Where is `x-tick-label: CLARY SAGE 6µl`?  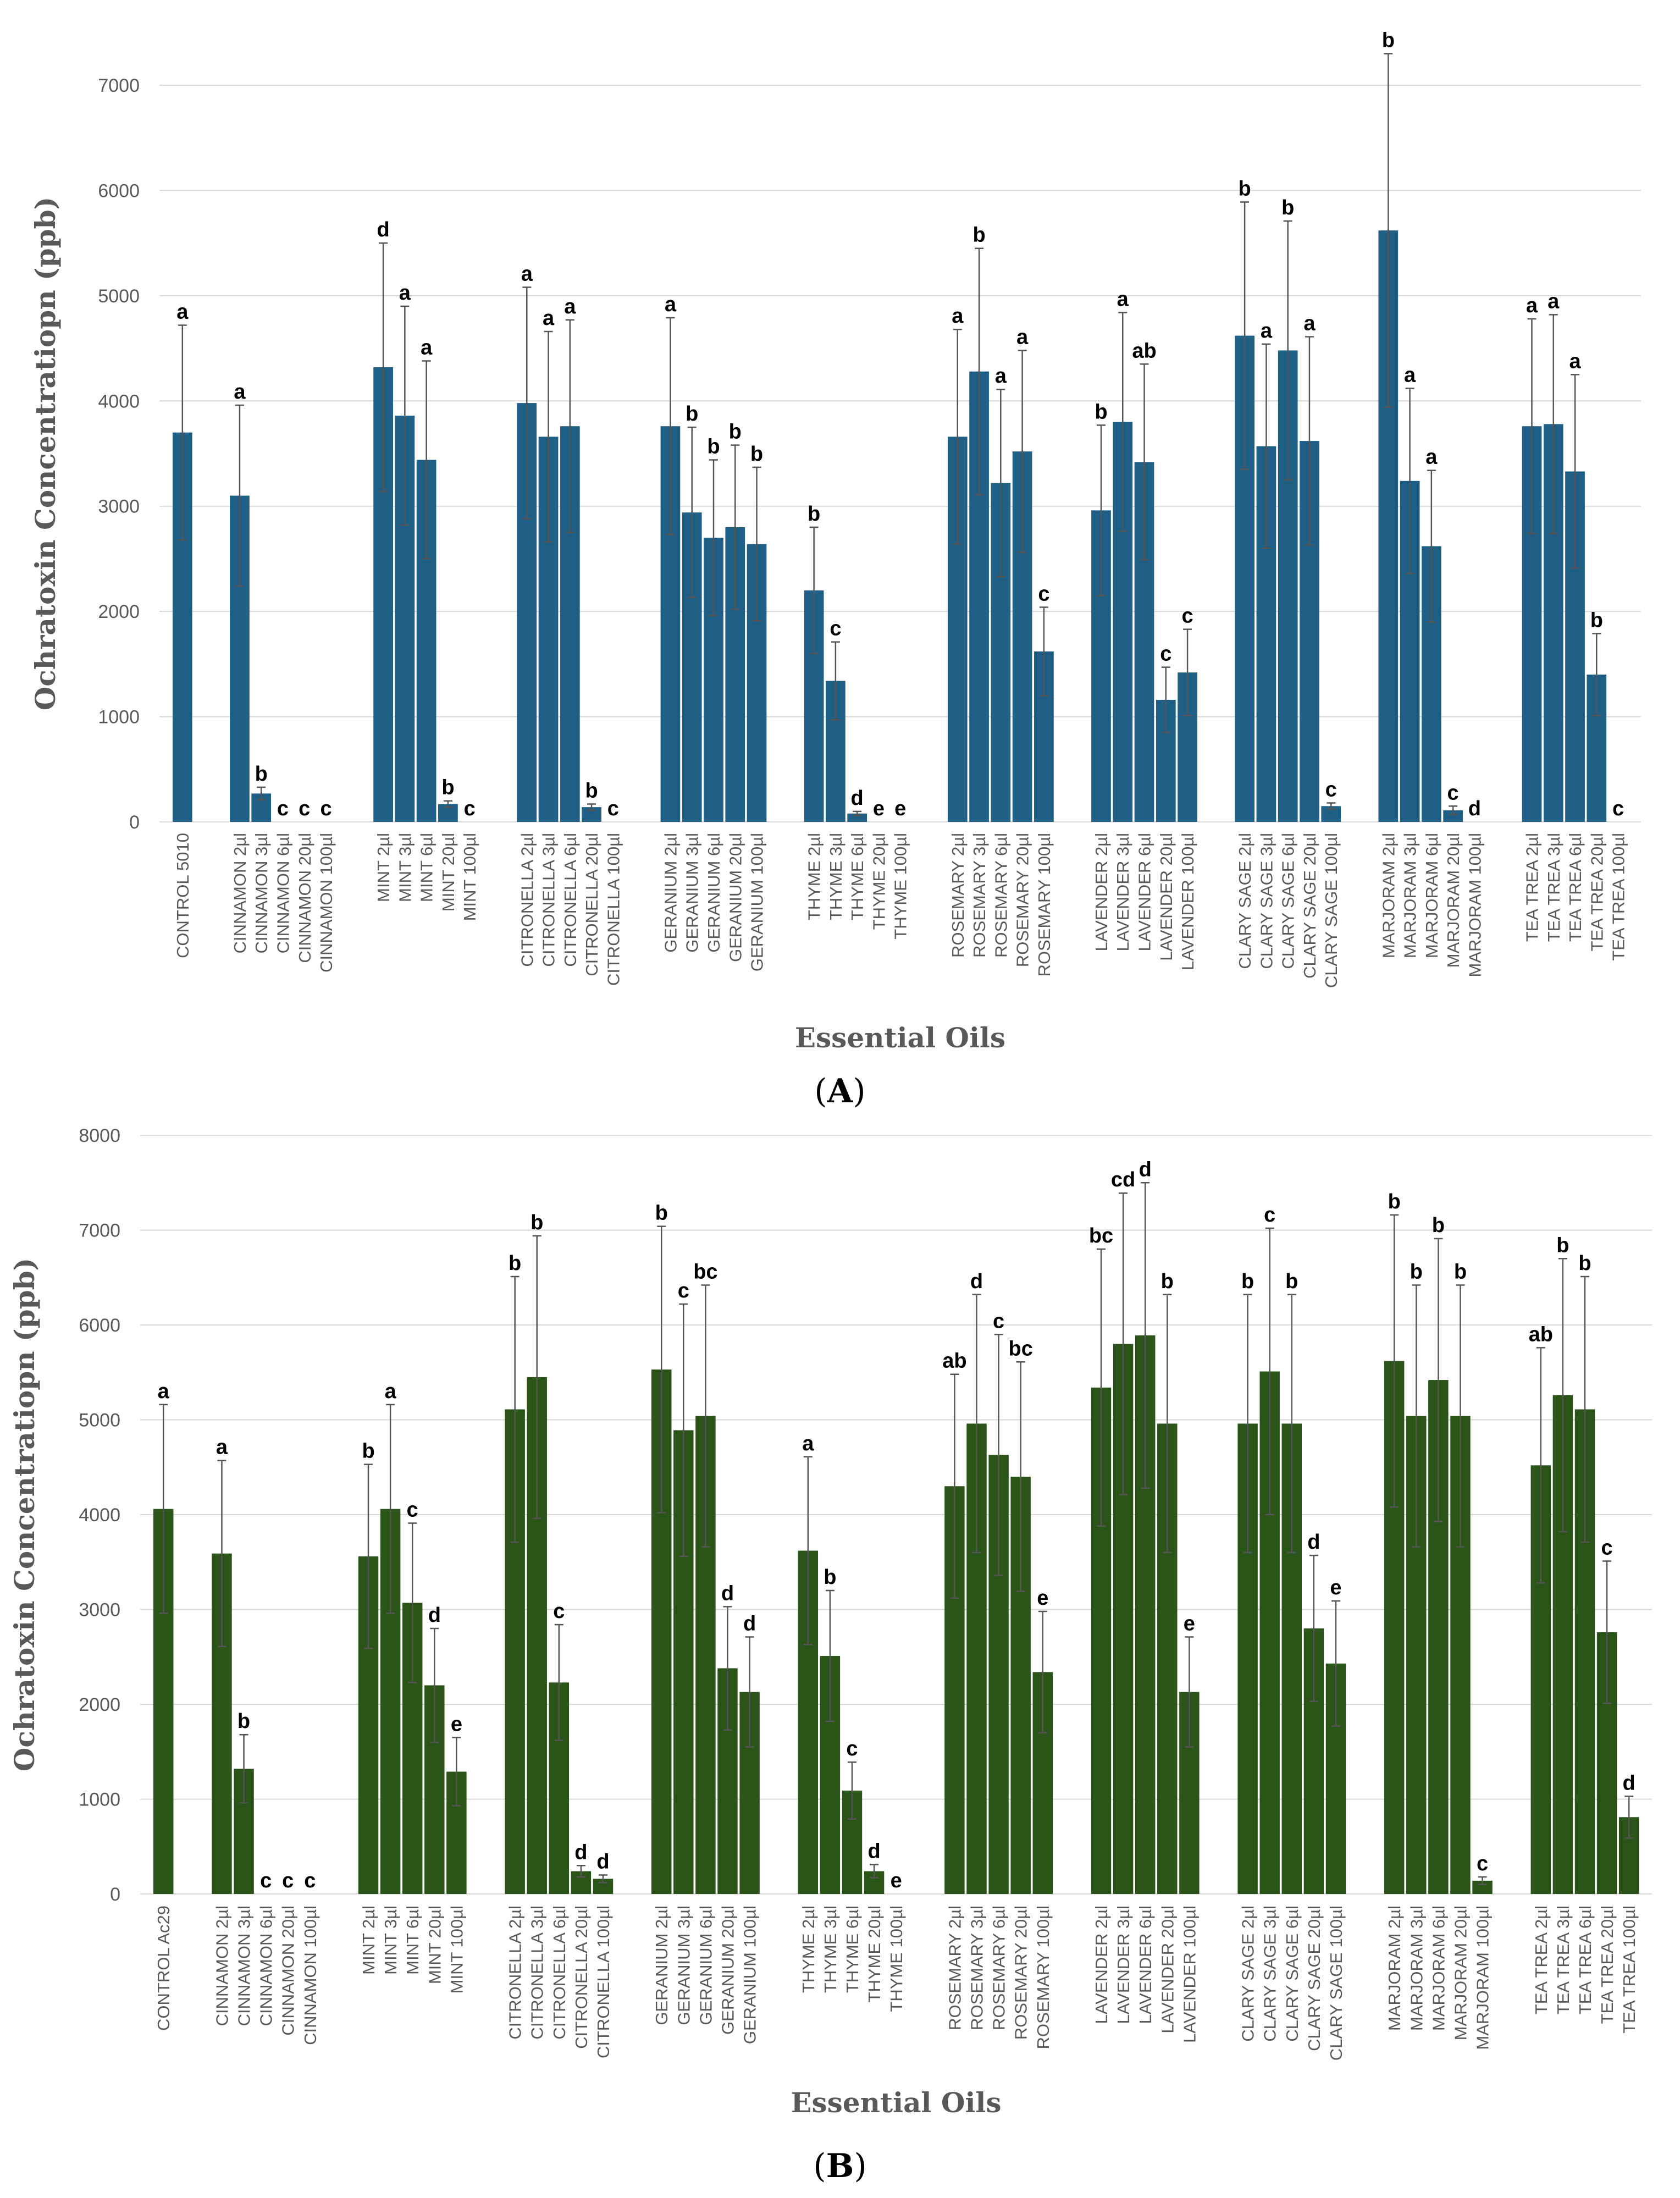
x-tick-label: CLARY SAGE 6µl is located at coordinates (1288, 901).